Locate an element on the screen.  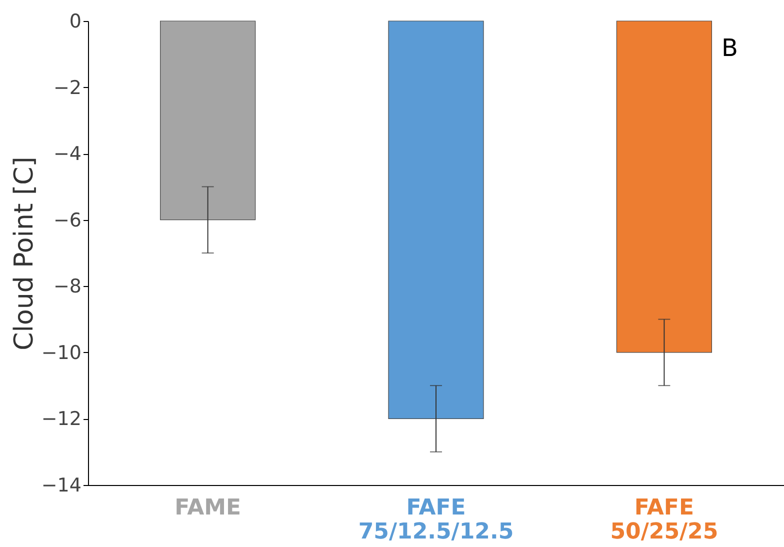
annotation: B is located at coordinates (730, 48).